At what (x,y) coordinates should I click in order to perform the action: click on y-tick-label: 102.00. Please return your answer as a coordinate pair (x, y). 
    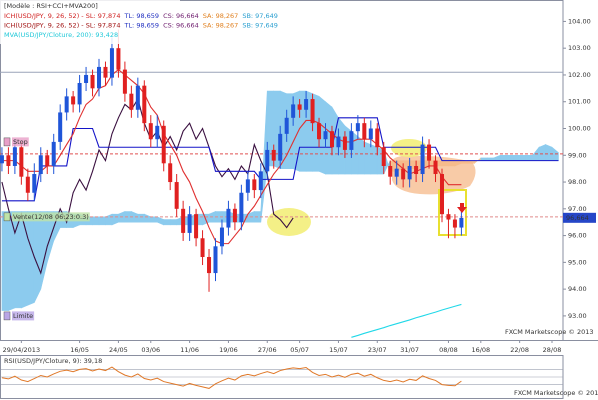
    Looking at the image, I should click on (579, 75).